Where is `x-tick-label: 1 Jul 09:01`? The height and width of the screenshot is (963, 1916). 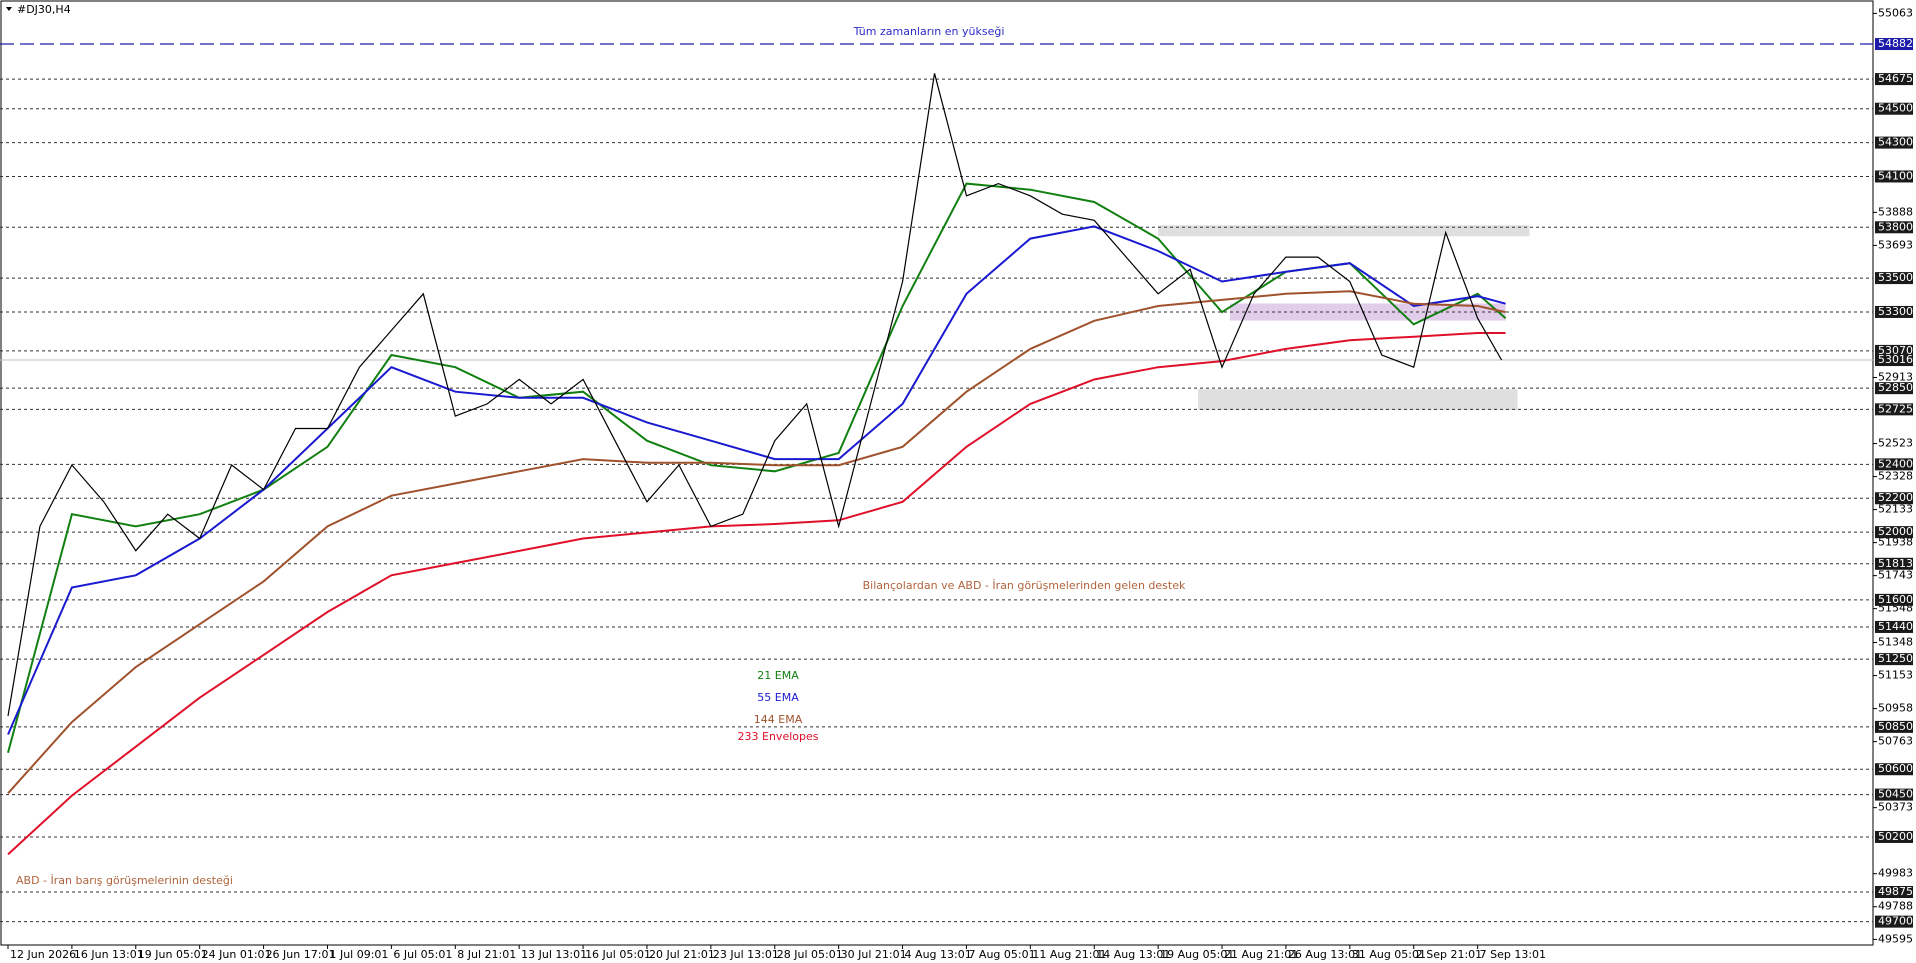 x-tick-label: 1 Jul 09:01 is located at coordinates (358, 954).